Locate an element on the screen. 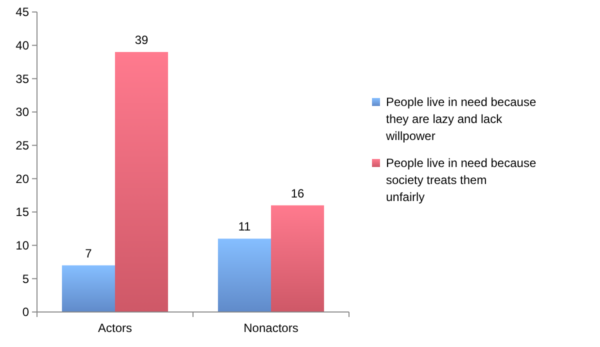 The width and height of the screenshot is (600, 347). y-tick-label: 40 is located at coordinates (23, 45).